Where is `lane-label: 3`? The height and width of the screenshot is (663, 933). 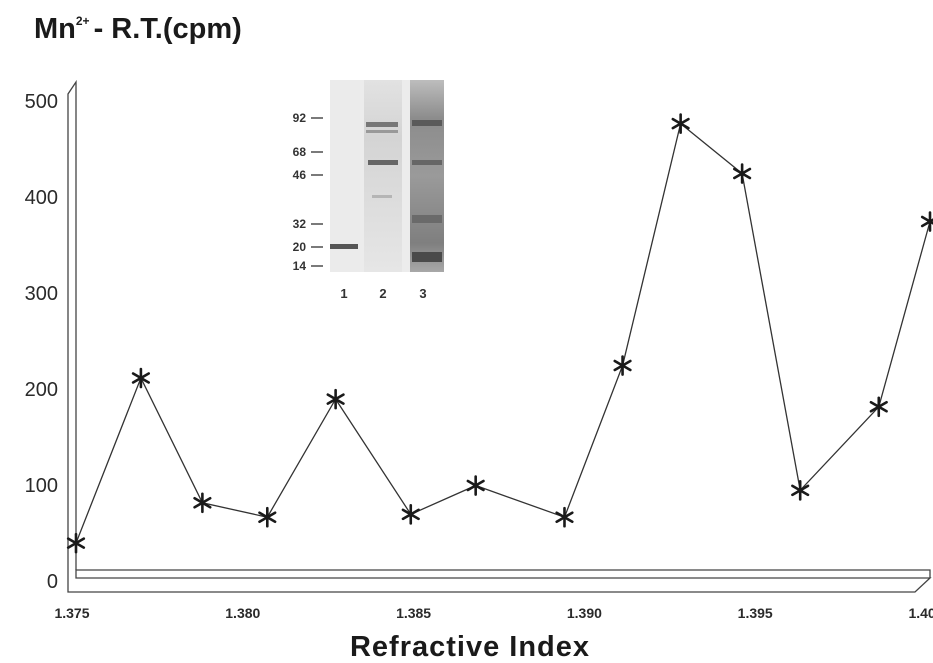 lane-label: 3 is located at coordinates (422, 293).